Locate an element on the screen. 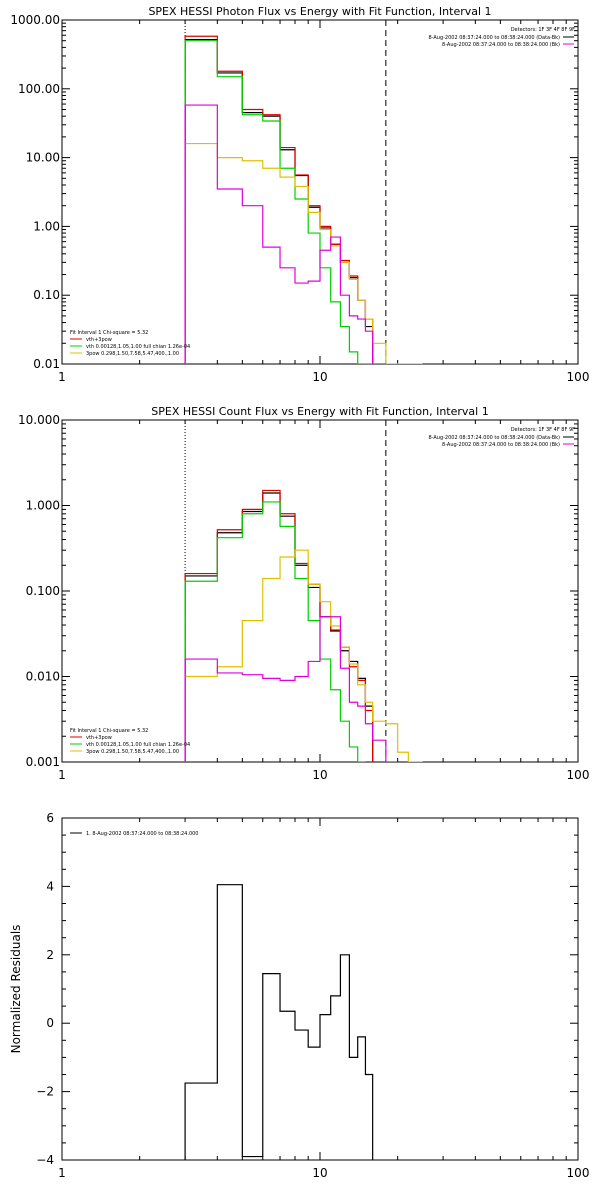 The image size is (600, 1200). series-1-histogram is located at coordinates (279, 199).